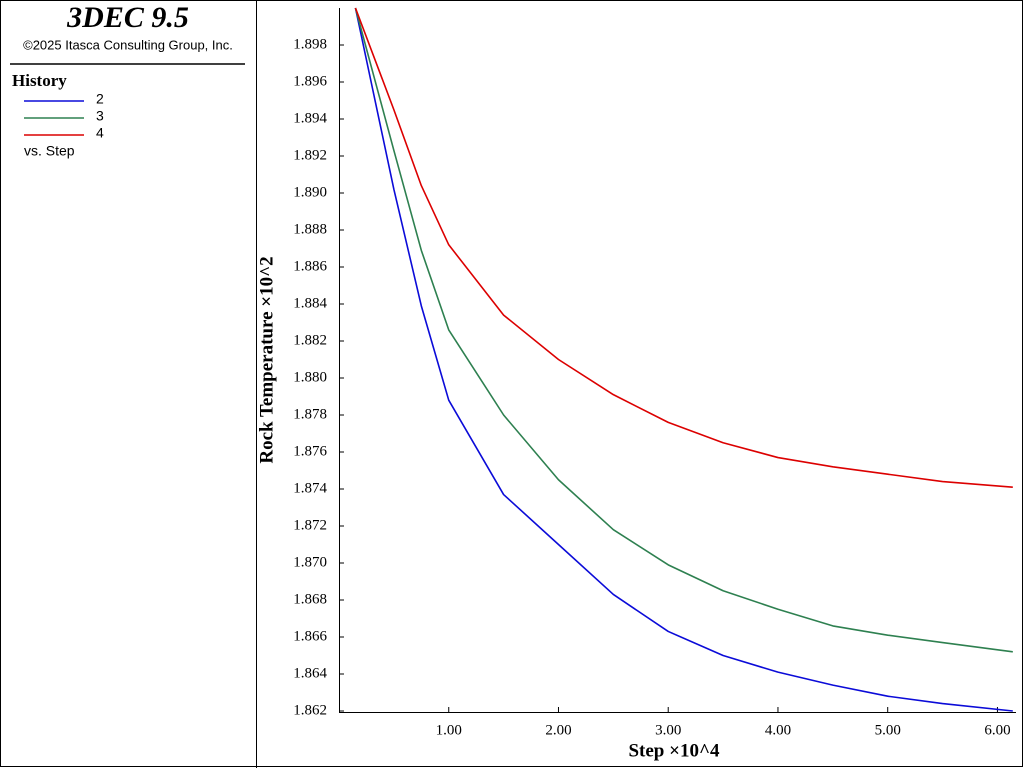  What do you see at coordinates (310, 488) in the screenshot?
I see `y-tick-label: 1.874` at bounding box center [310, 488].